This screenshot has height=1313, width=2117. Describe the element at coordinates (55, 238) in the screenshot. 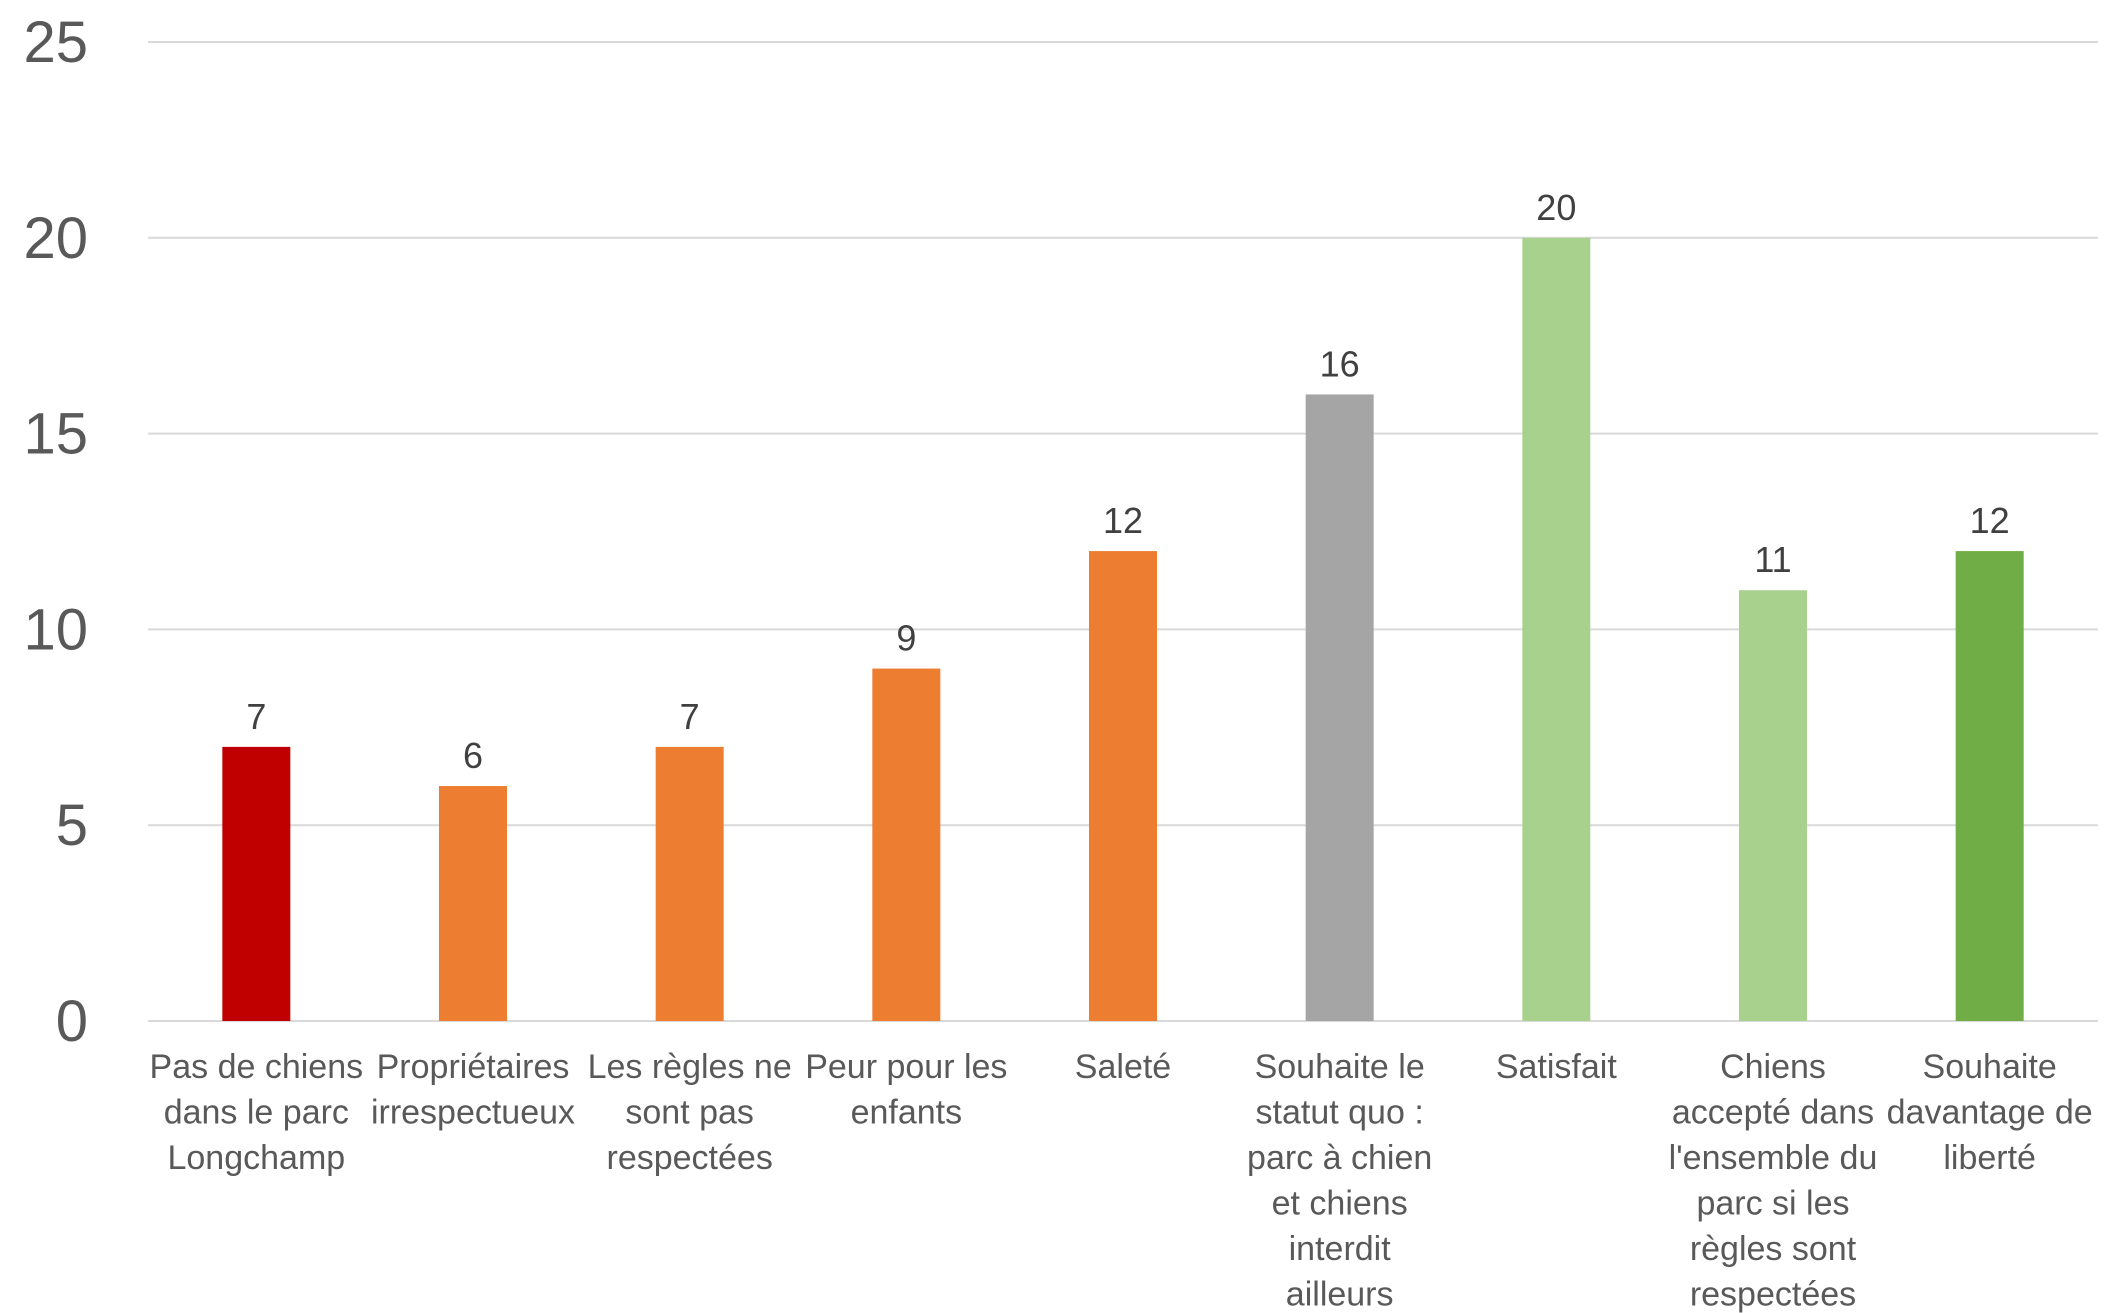

I see `y-tick-label: 20` at that location.